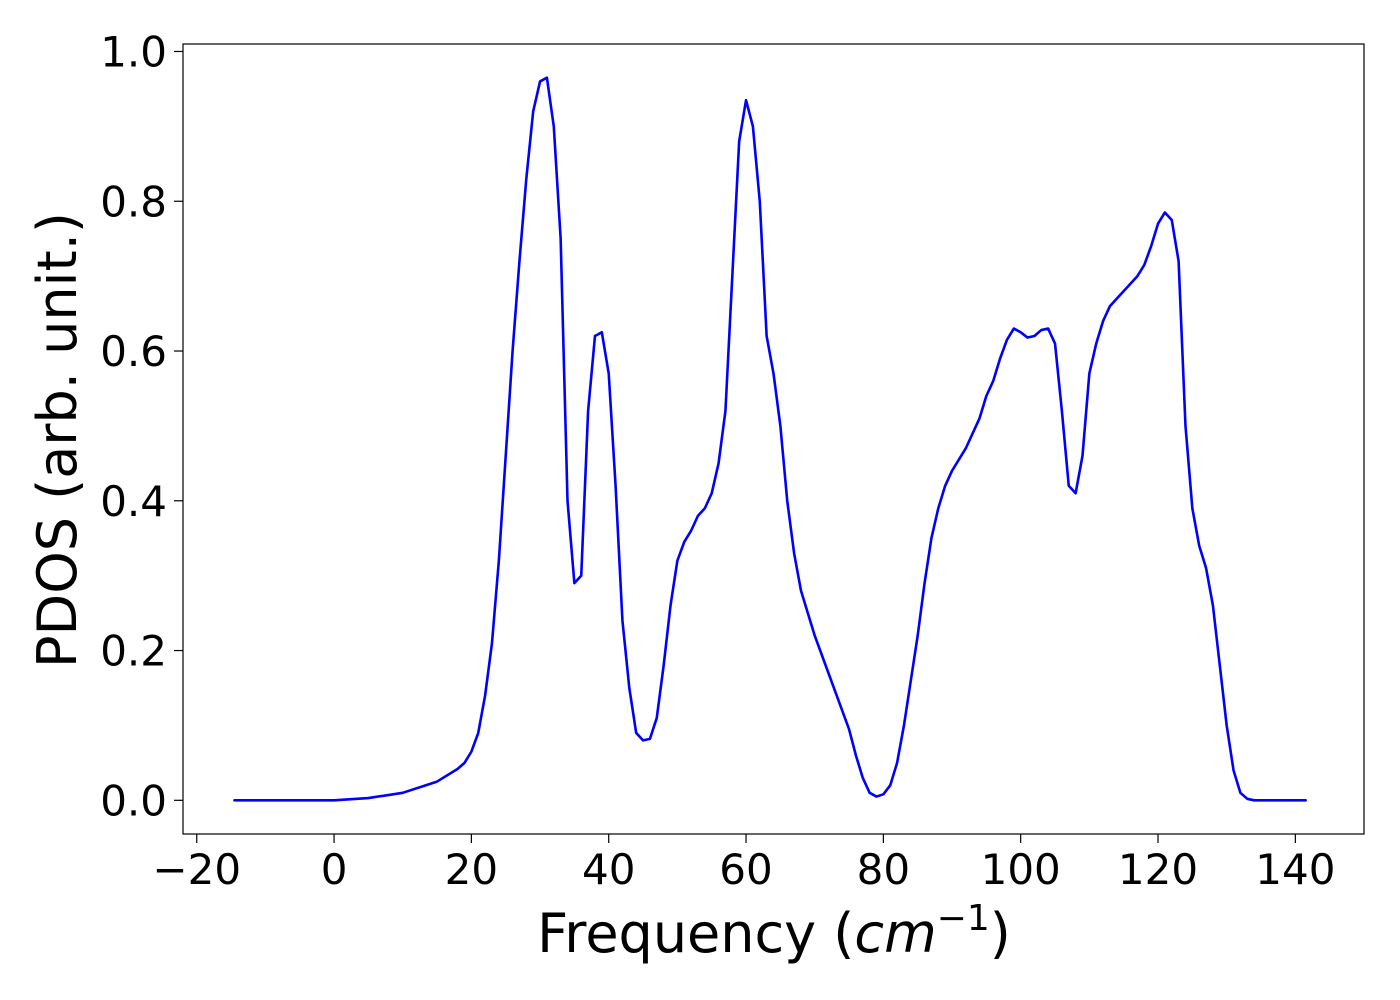  What do you see at coordinates (883, 869) in the screenshot?
I see `x-tick-label: 80` at bounding box center [883, 869].